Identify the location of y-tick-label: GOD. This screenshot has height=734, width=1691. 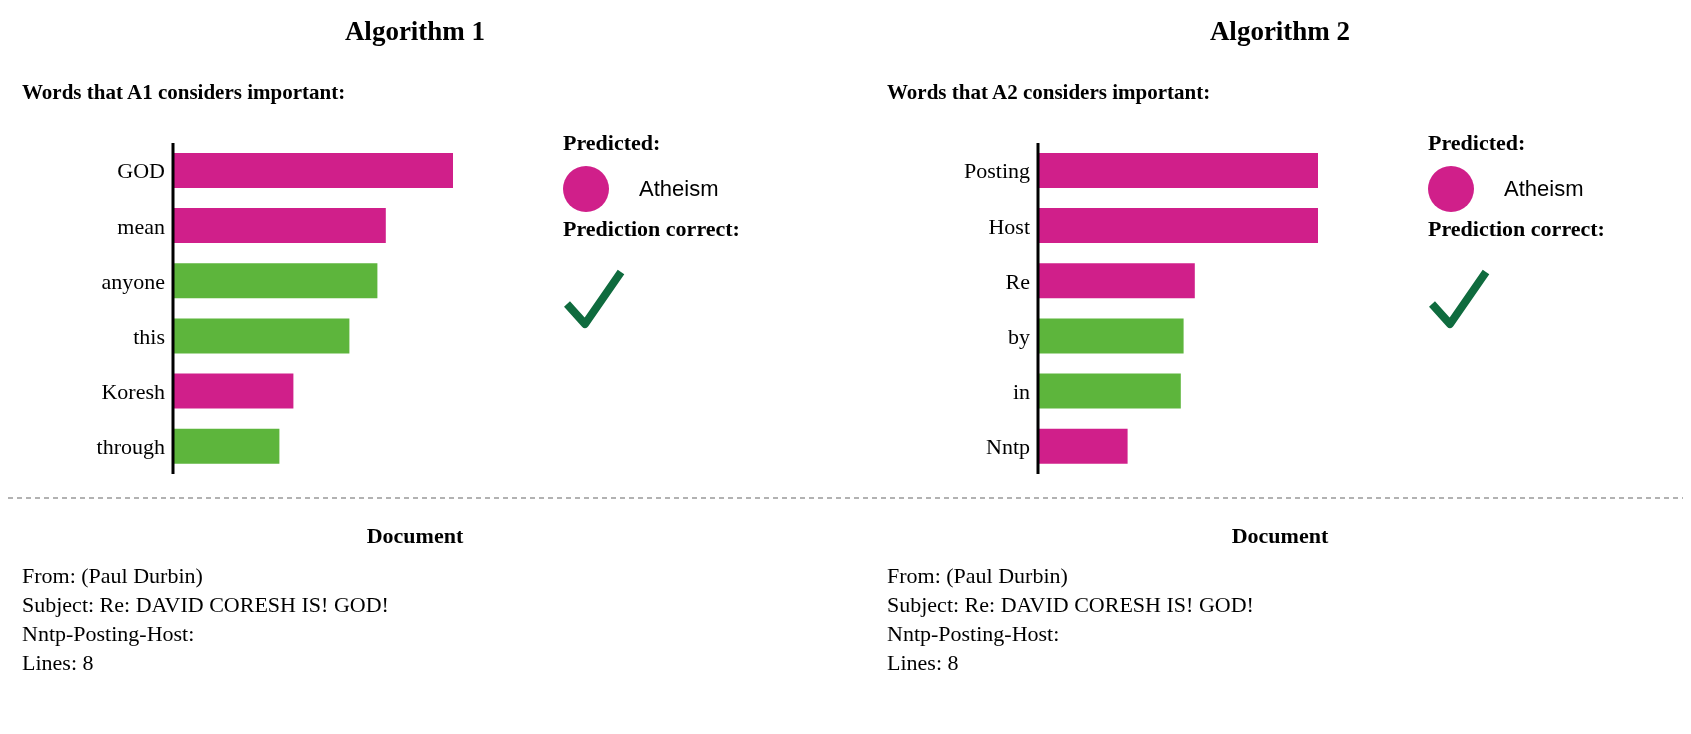
(141, 171).